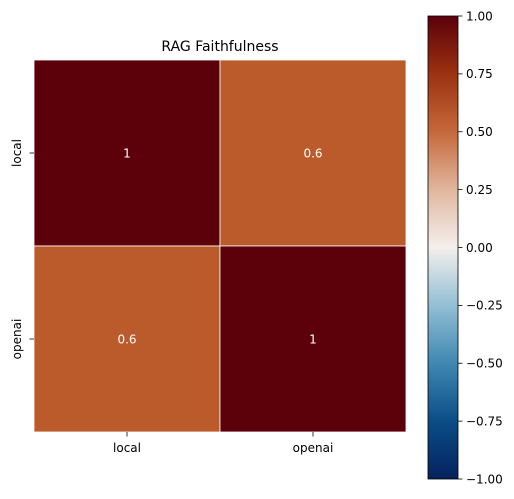 Image resolution: width=514 pixels, height=499 pixels. Describe the element at coordinates (17, 339) in the screenshot. I see `y-tick-label: openai` at that location.